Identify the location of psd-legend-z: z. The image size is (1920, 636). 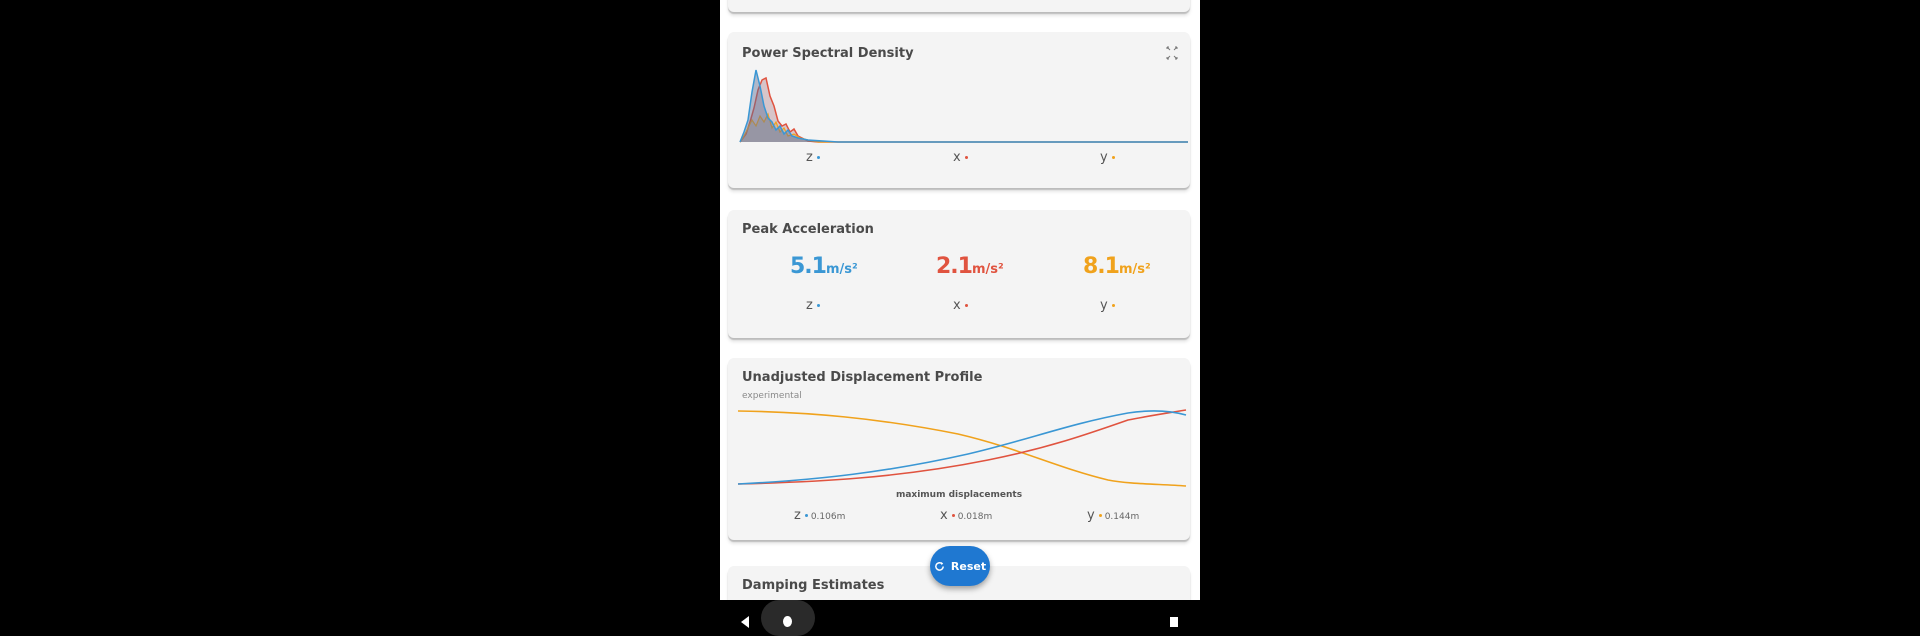
(813, 157).